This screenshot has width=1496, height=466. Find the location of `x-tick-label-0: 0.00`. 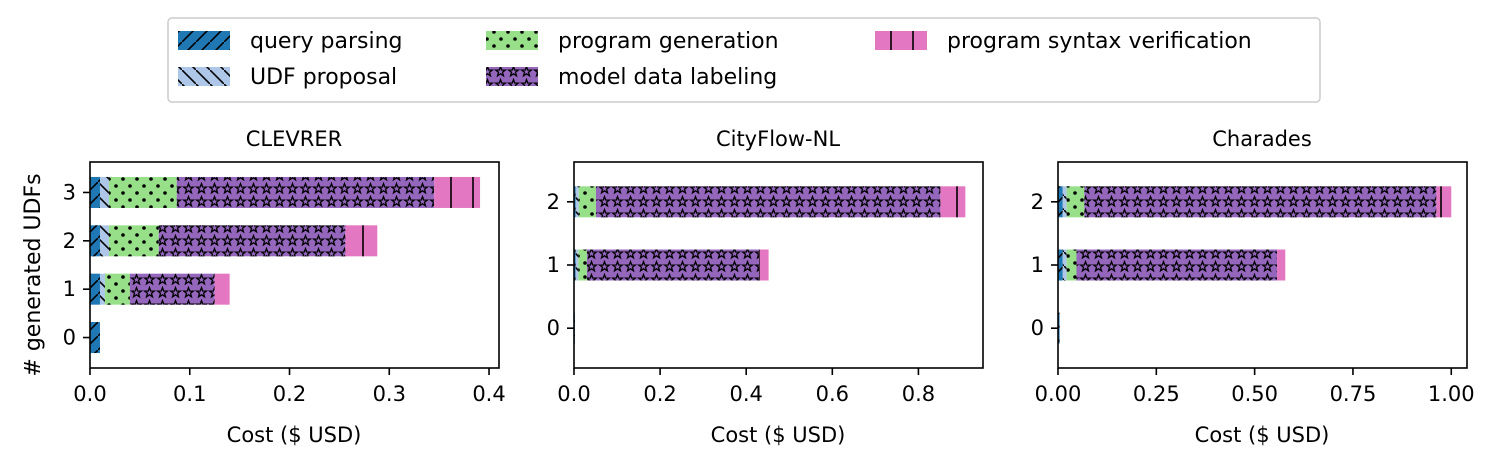

x-tick-label-0: 0.00 is located at coordinates (1058, 394).